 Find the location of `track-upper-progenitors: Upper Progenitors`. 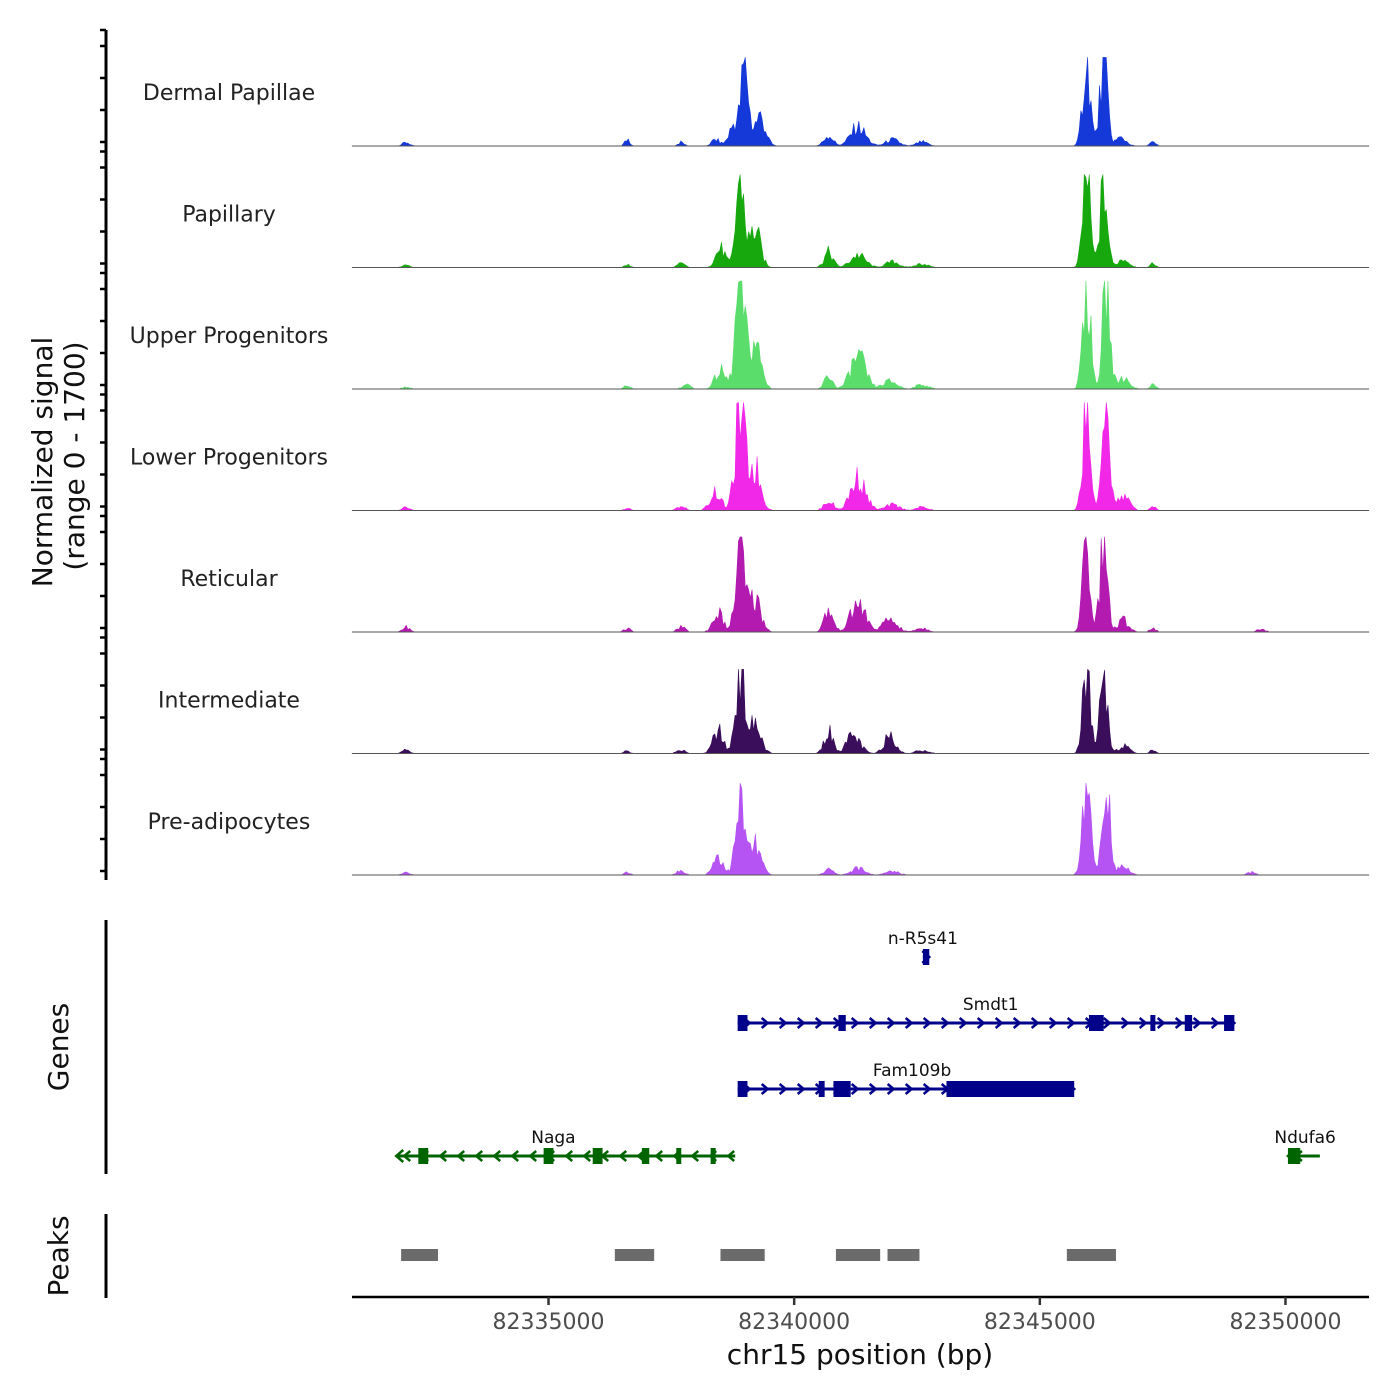

track-upper-progenitors: Upper Progenitors is located at coordinates (750, 335).